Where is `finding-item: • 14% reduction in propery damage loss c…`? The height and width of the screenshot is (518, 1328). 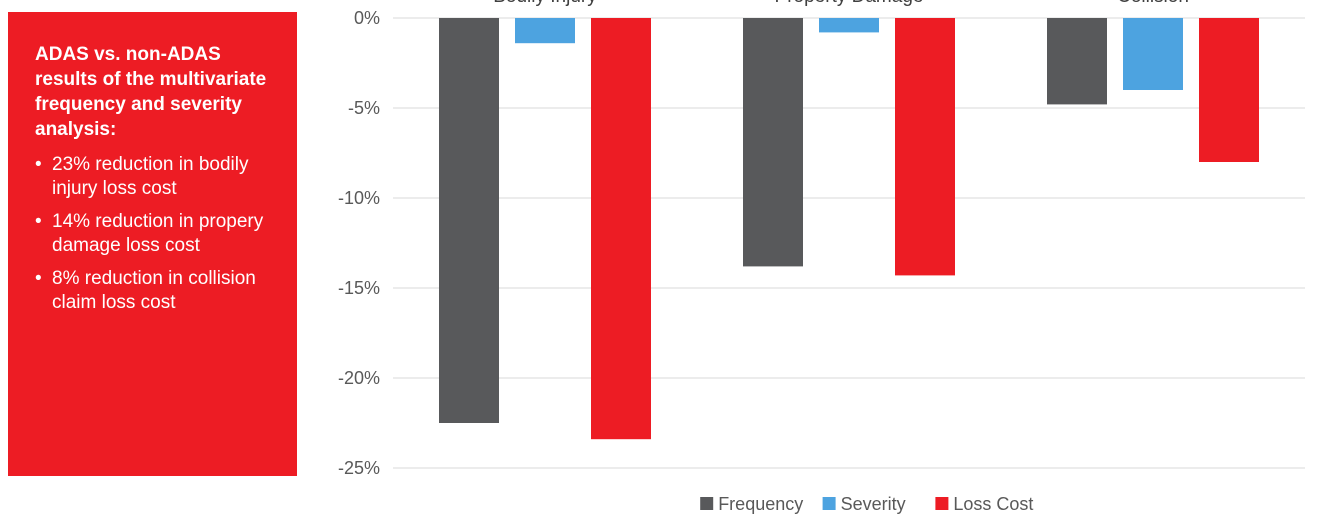 finding-item: • 14% reduction in propery damage loss c… is located at coordinates (157, 234).